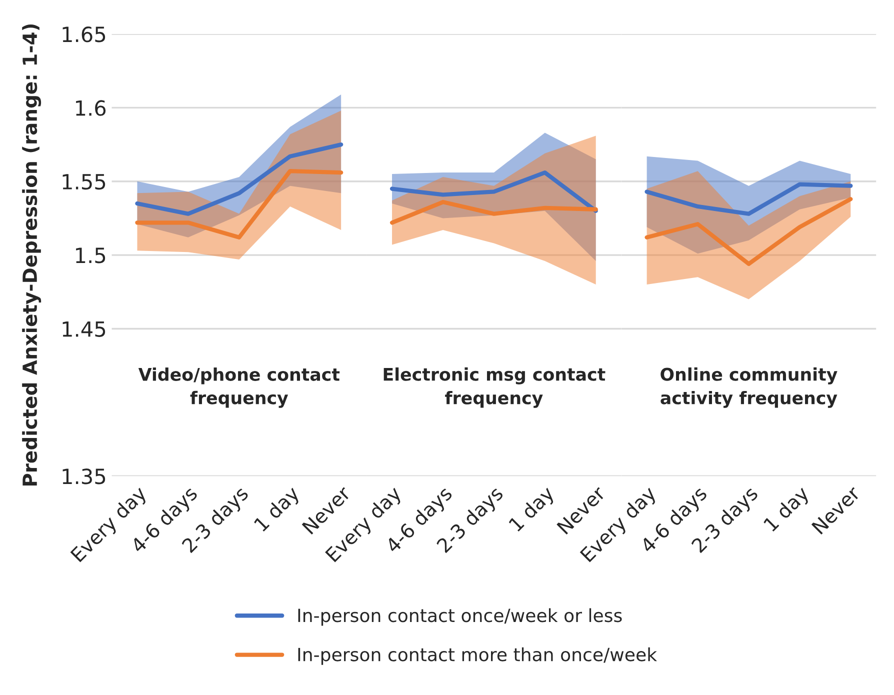 The image size is (894, 695). Describe the element at coordinates (84, 182) in the screenshot. I see `y-tick-label: 1.55` at that location.